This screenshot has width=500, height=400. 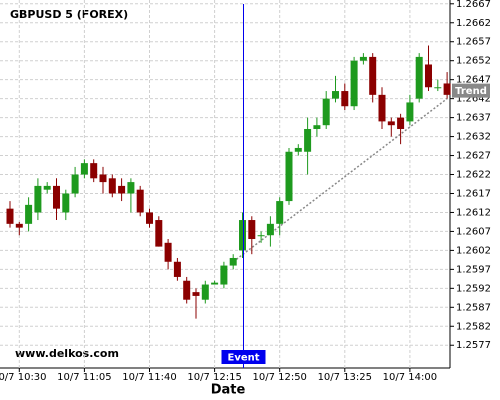 I want to click on y-tick-label: 1.2647, so click(x=473, y=80).